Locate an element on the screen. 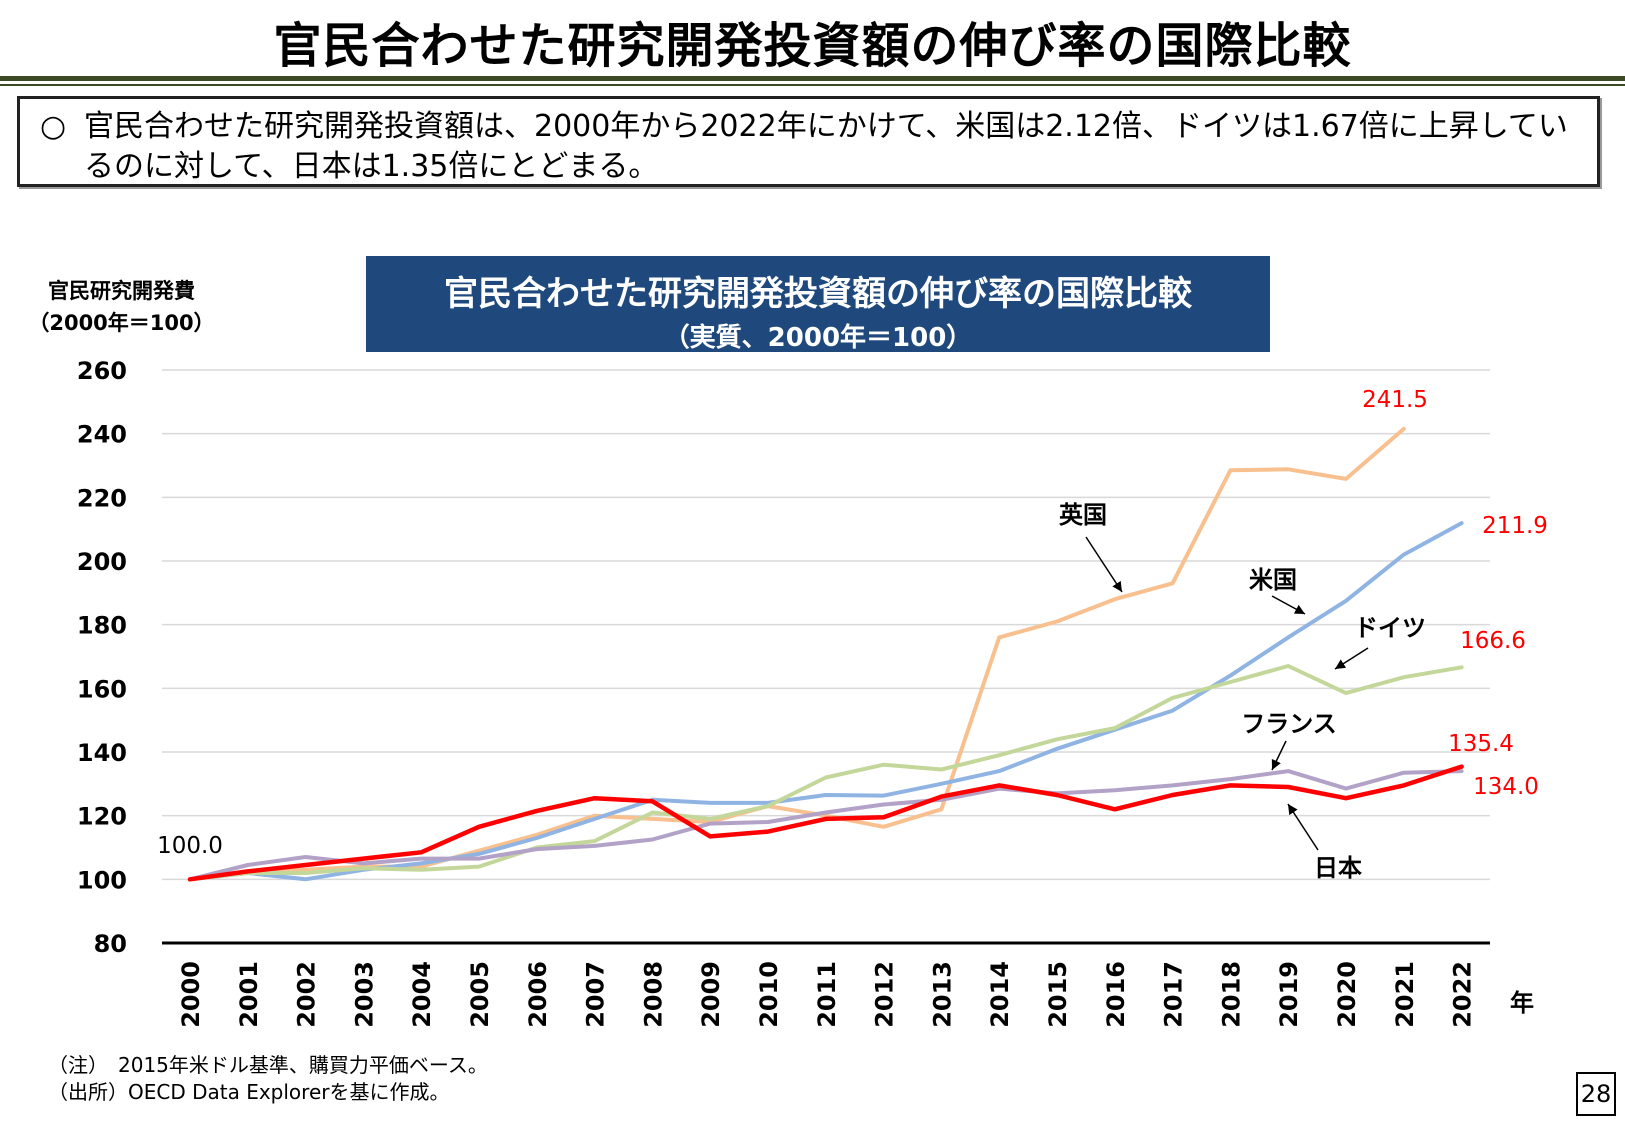 The width and height of the screenshot is (1625, 1125). page-title: 官民合わせた研究開発投資額の伸び率の国際比較 is located at coordinates (812, 46).